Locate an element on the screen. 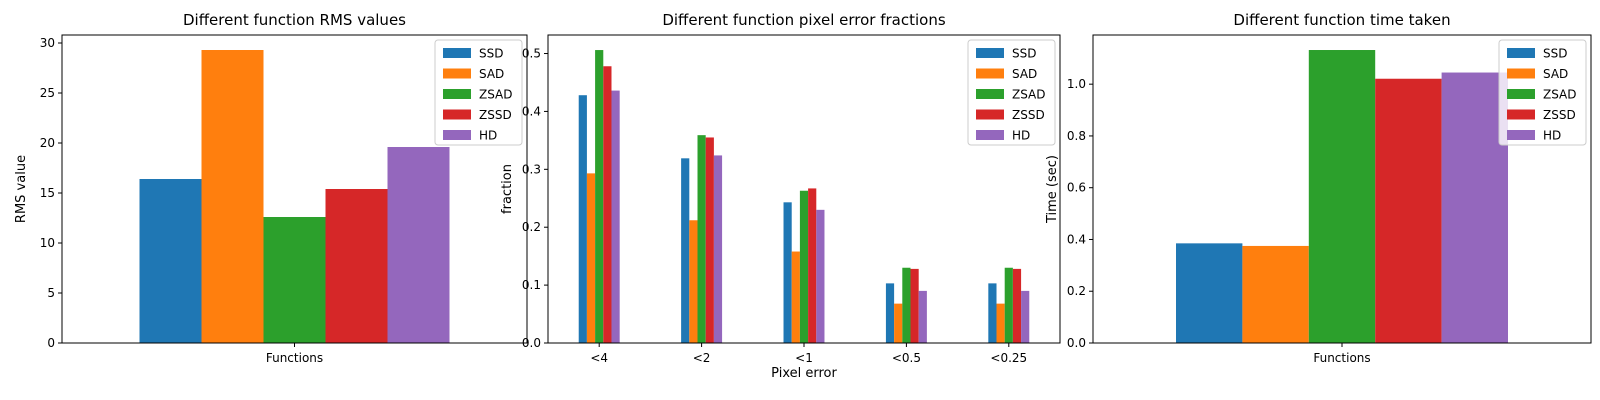 The image size is (1600, 400). y-tick-label: 5 is located at coordinates (51, 293).